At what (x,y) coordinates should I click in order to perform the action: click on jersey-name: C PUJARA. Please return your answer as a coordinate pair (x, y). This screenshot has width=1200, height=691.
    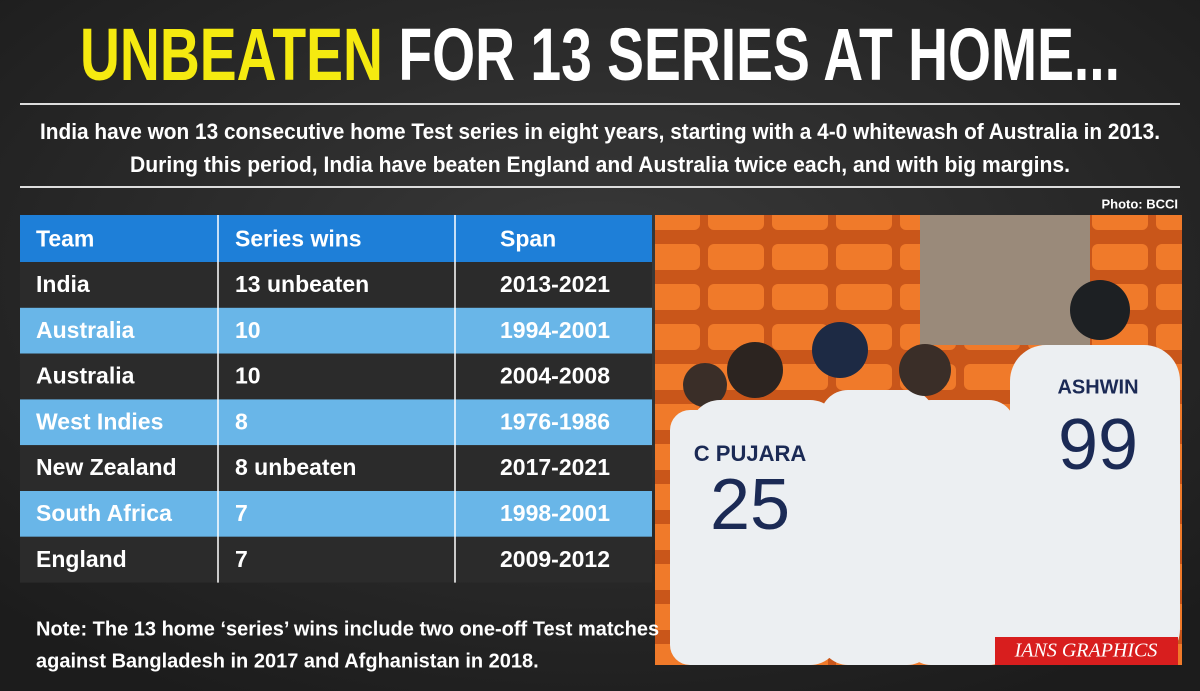
    Looking at the image, I should click on (750, 453).